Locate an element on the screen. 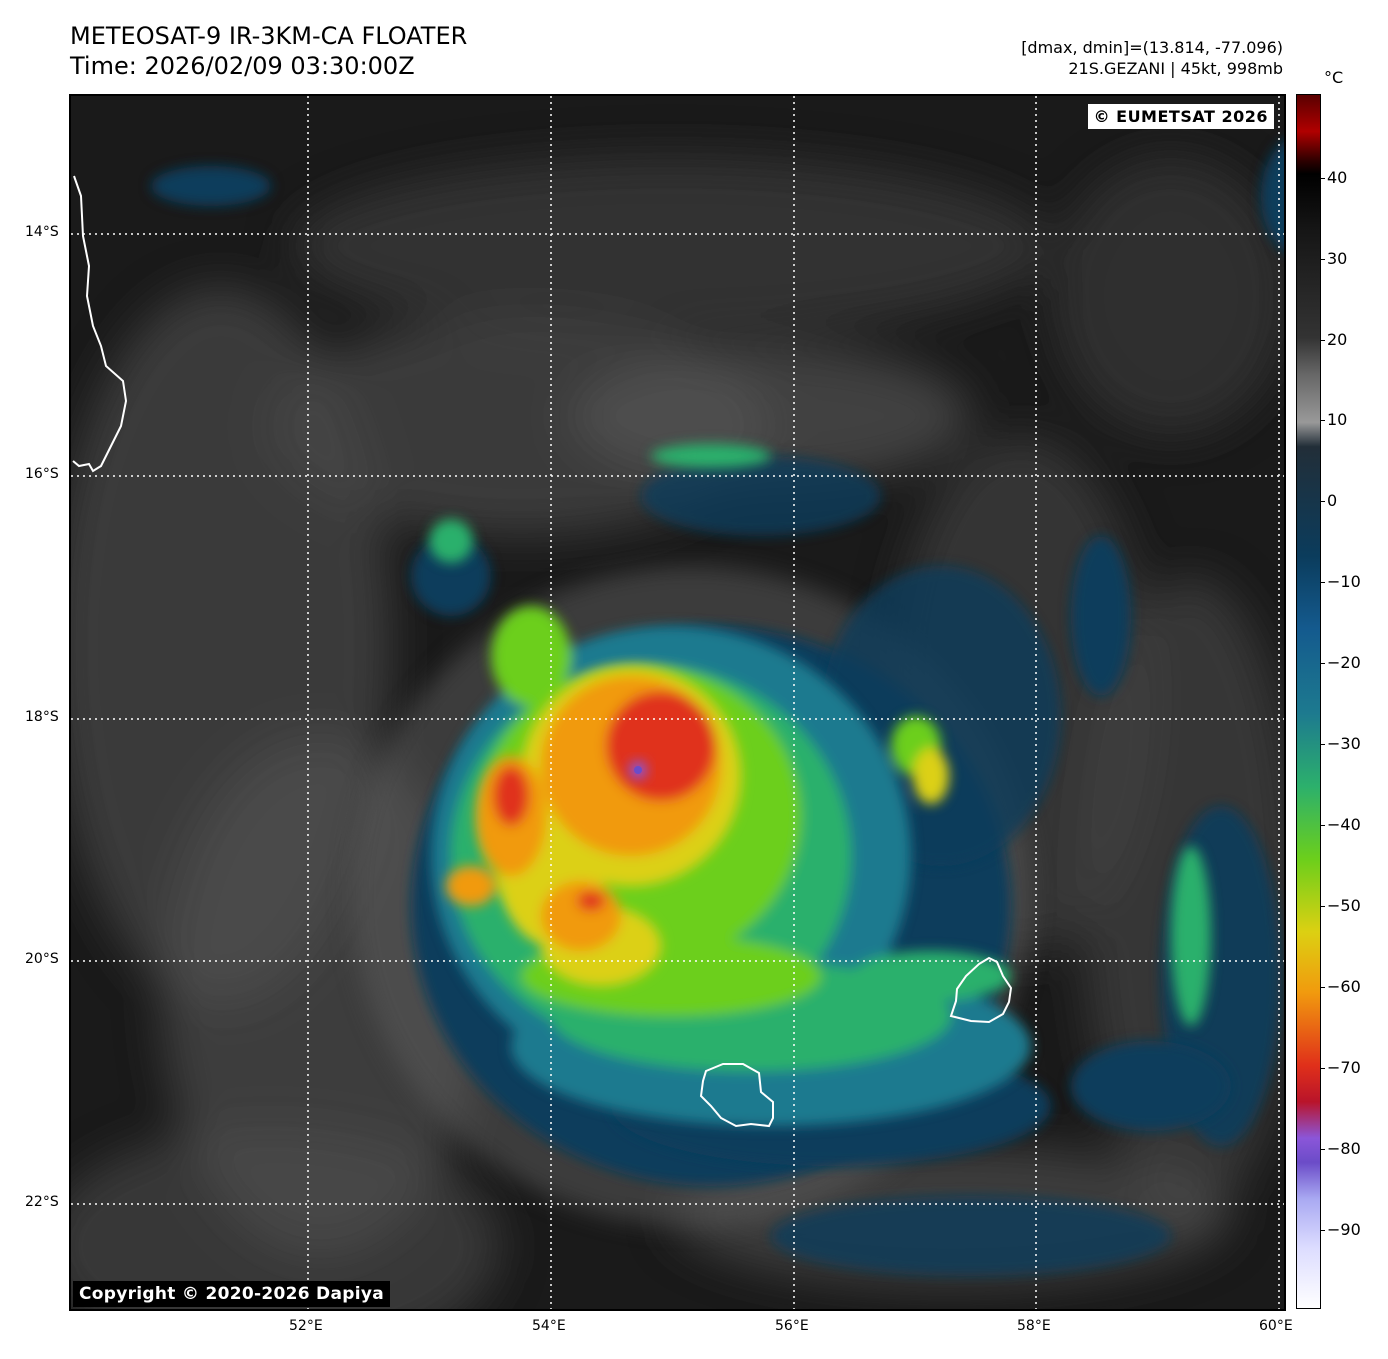 The width and height of the screenshot is (1388, 1359). storm-info-label: 21S.GEZANI | 45kt, 998mb is located at coordinates (1175, 68).